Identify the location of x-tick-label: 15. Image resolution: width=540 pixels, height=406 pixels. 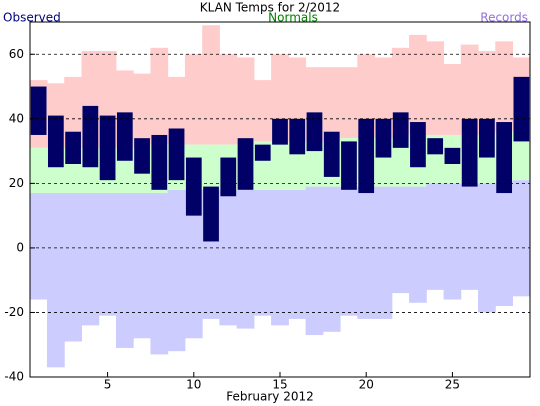
(279, 385).